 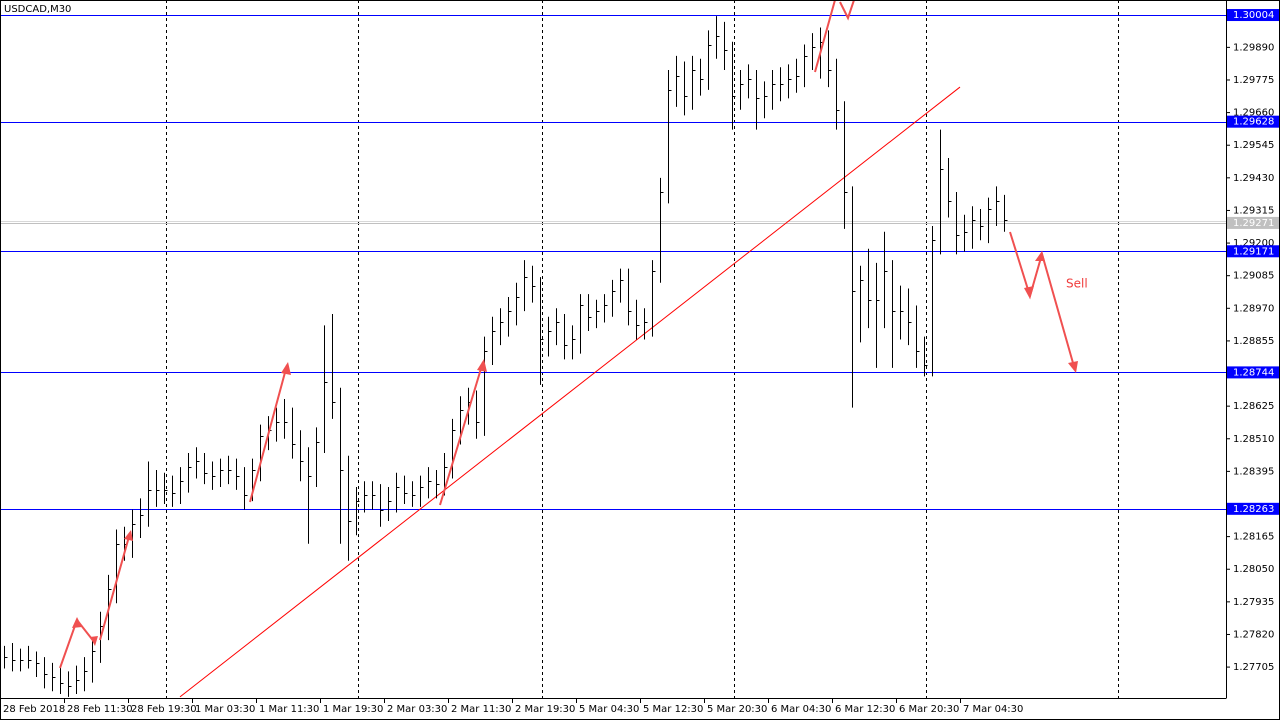 I want to click on y-tick-label: 1.28625, so click(x=1253, y=406).